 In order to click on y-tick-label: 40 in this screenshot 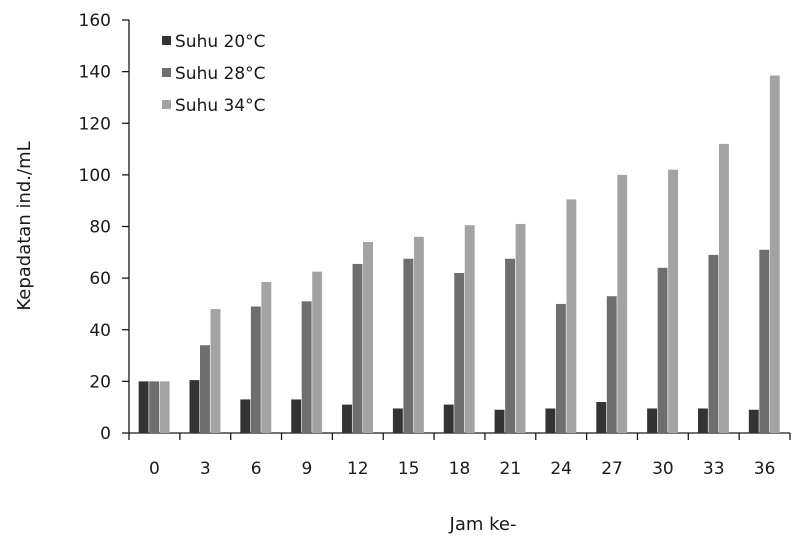, I will do `click(100, 331)`.